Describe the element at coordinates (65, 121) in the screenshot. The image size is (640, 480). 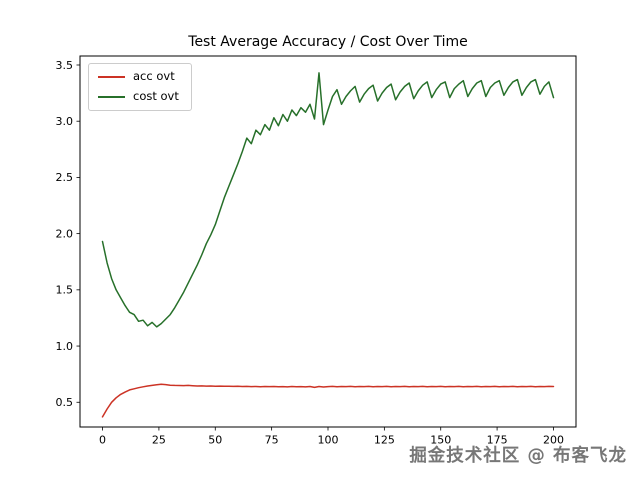
I see `y-tick-label: 3.0` at that location.